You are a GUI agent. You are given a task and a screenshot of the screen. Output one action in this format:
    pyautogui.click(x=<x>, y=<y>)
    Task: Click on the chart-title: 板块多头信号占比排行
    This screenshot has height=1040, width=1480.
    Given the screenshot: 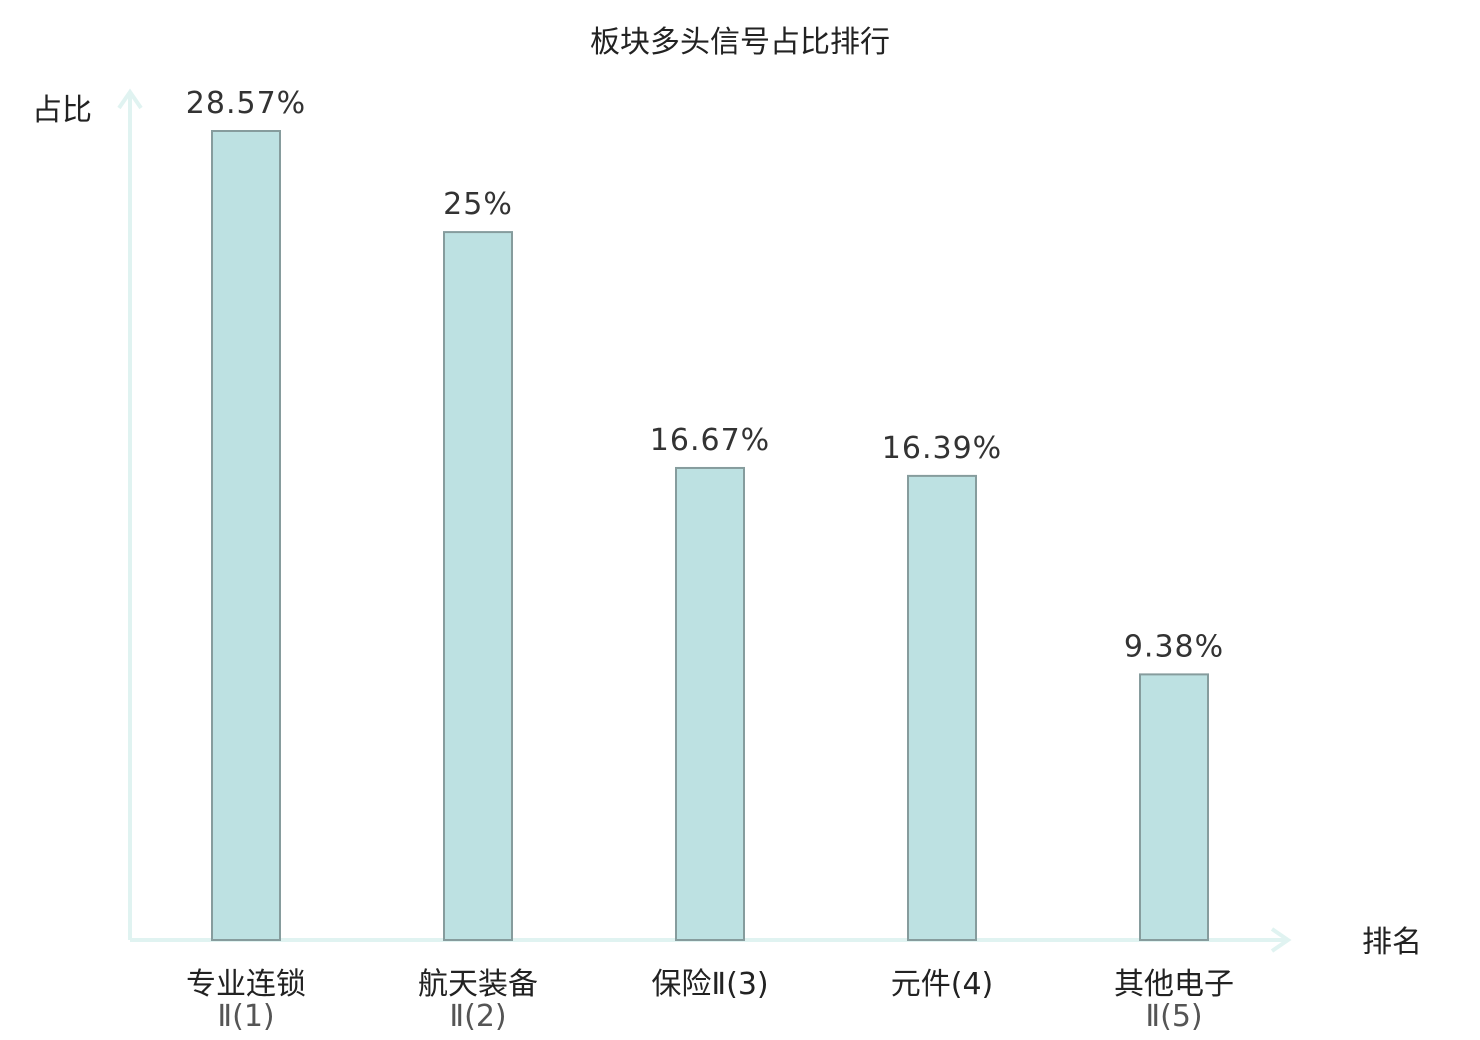 What is the action you would take?
    pyautogui.click(x=740, y=42)
    